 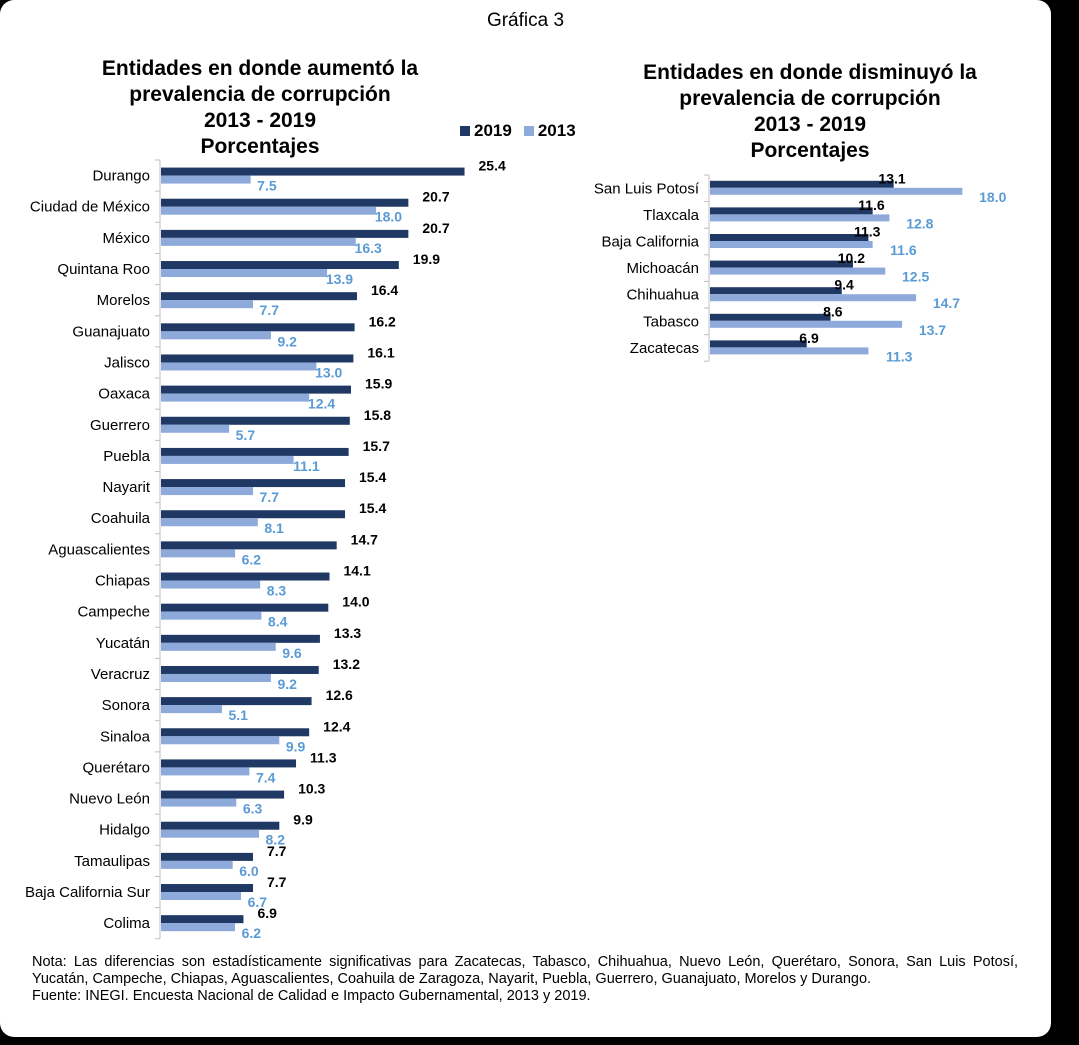 What do you see at coordinates (238, 715) in the screenshot?
I see `left-chart-value-label-2013: 5.1` at bounding box center [238, 715].